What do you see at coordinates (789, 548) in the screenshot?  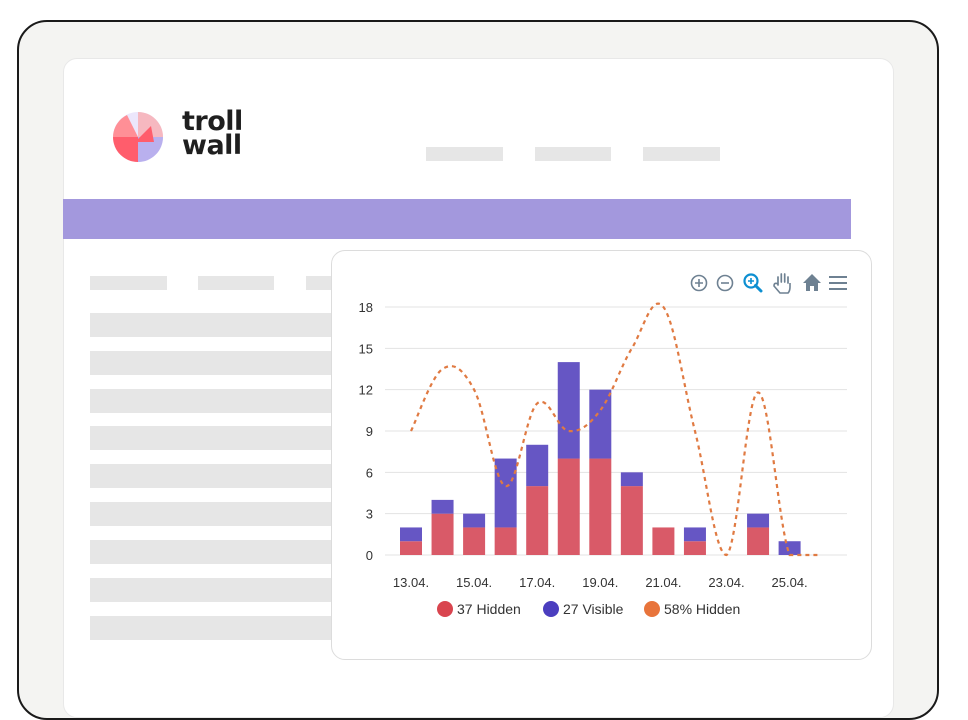 I see `bar-visible-25.04.` at bounding box center [789, 548].